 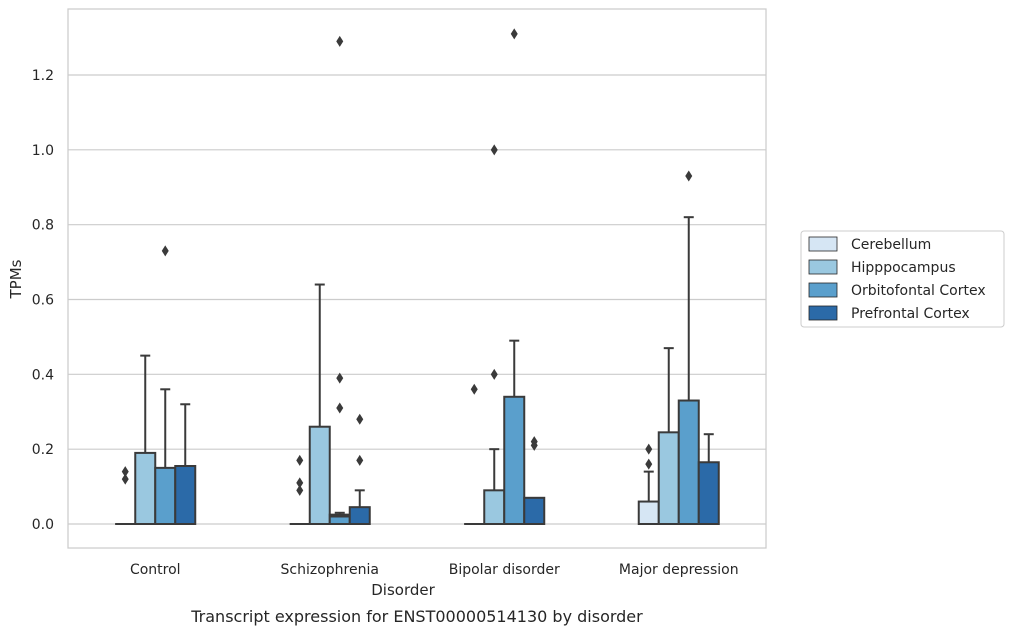 What do you see at coordinates (403, 590) in the screenshot?
I see `x-axis-title: Disorder` at bounding box center [403, 590].